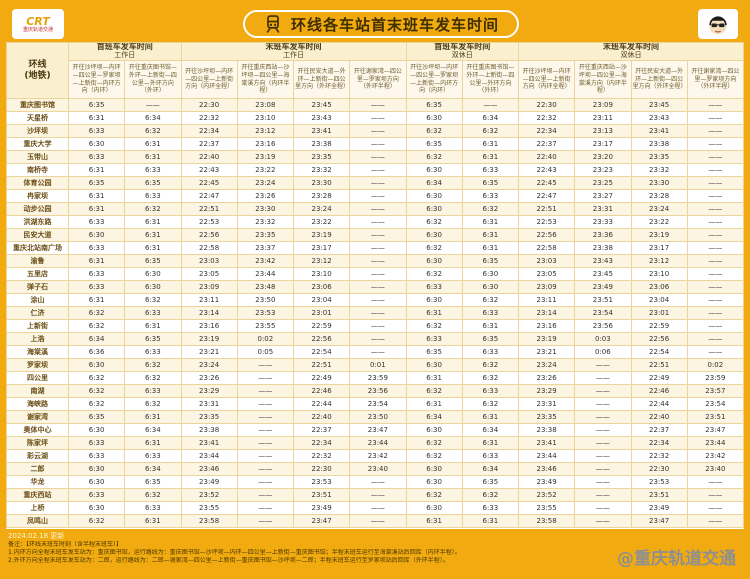  I want to click on station-name: 奥体中心, so click(37, 430).